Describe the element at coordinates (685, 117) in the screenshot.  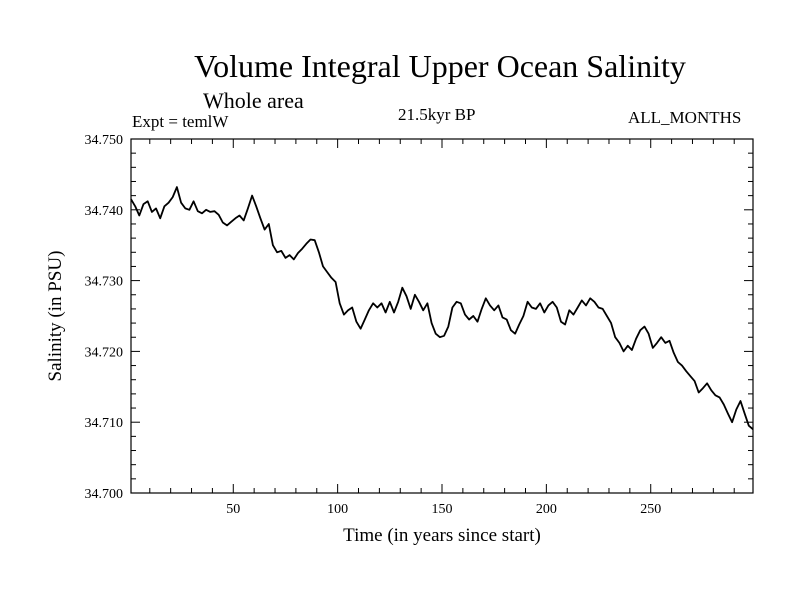
I see `months-label: ALL_MONTHS` at that location.